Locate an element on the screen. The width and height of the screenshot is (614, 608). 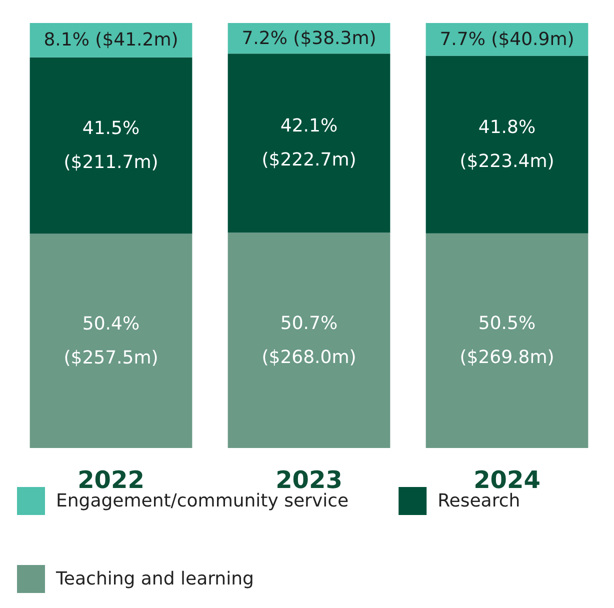
data-label: 50.5% ($269.8m) is located at coordinates (507, 340).